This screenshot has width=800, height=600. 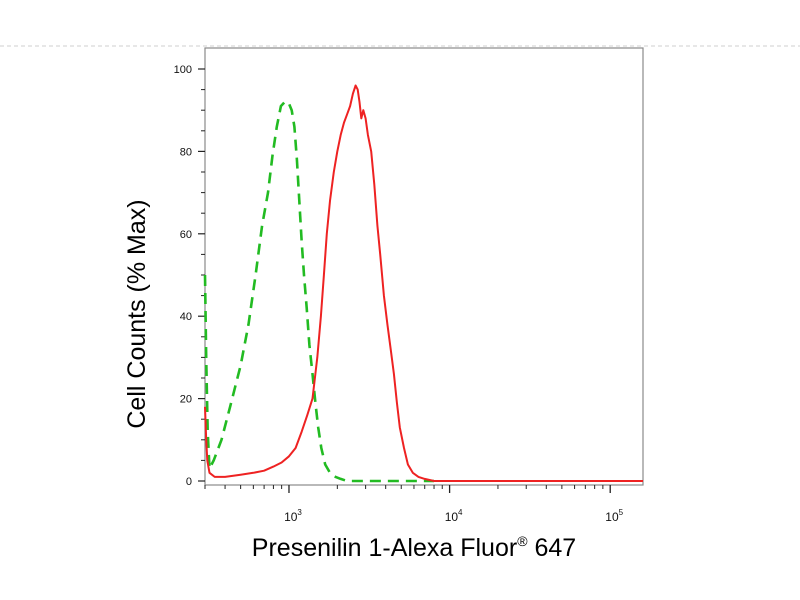 I want to click on y-tick-label: 100, so click(x=183, y=70).